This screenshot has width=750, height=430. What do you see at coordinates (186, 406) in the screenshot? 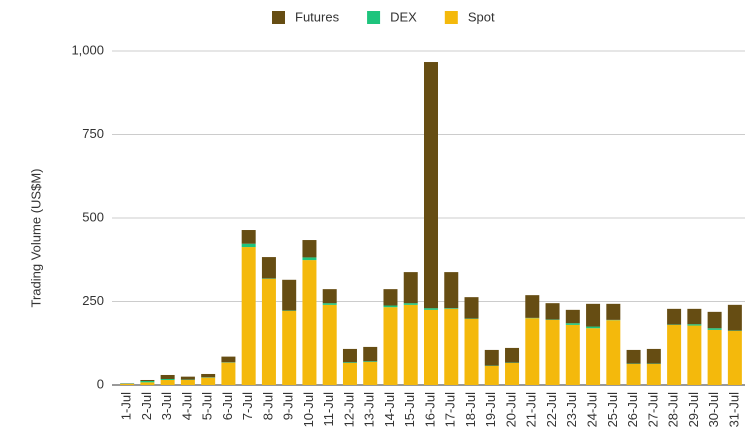
I see `x-tick-label: 4-Jul` at bounding box center [186, 406].